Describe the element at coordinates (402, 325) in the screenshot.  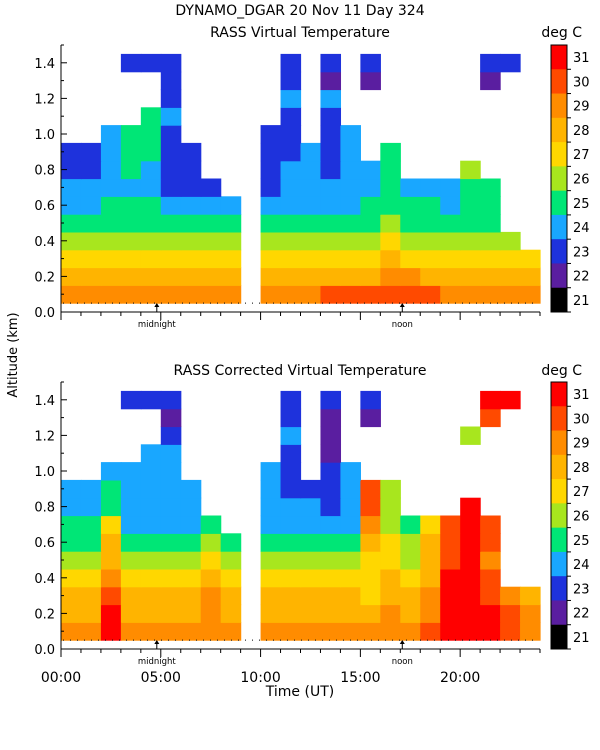
I see `noon-label: noon` at that location.